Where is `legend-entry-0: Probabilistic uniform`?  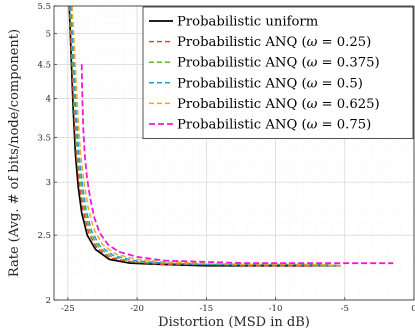
legend-entry-0: Probabilistic uniform is located at coordinates (248, 22).